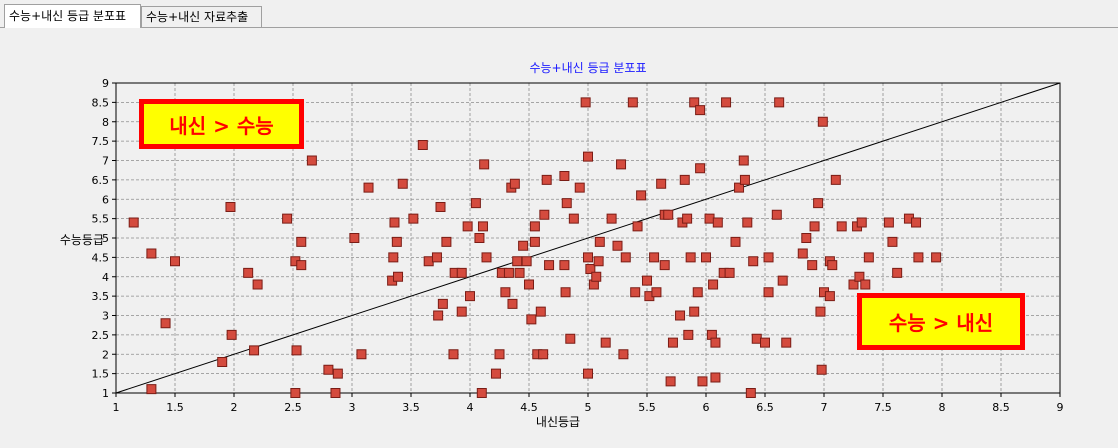  I want to click on x-tick-label: 4, so click(470, 407).